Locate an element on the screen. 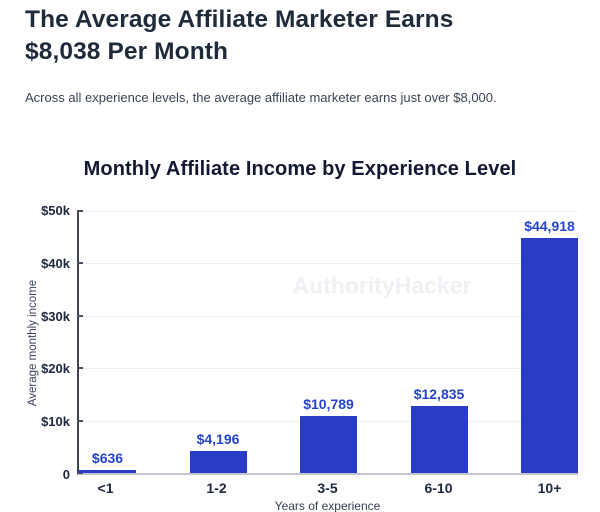 The width and height of the screenshot is (600, 512). bar-slot: $44,918 is located at coordinates (549, 342).